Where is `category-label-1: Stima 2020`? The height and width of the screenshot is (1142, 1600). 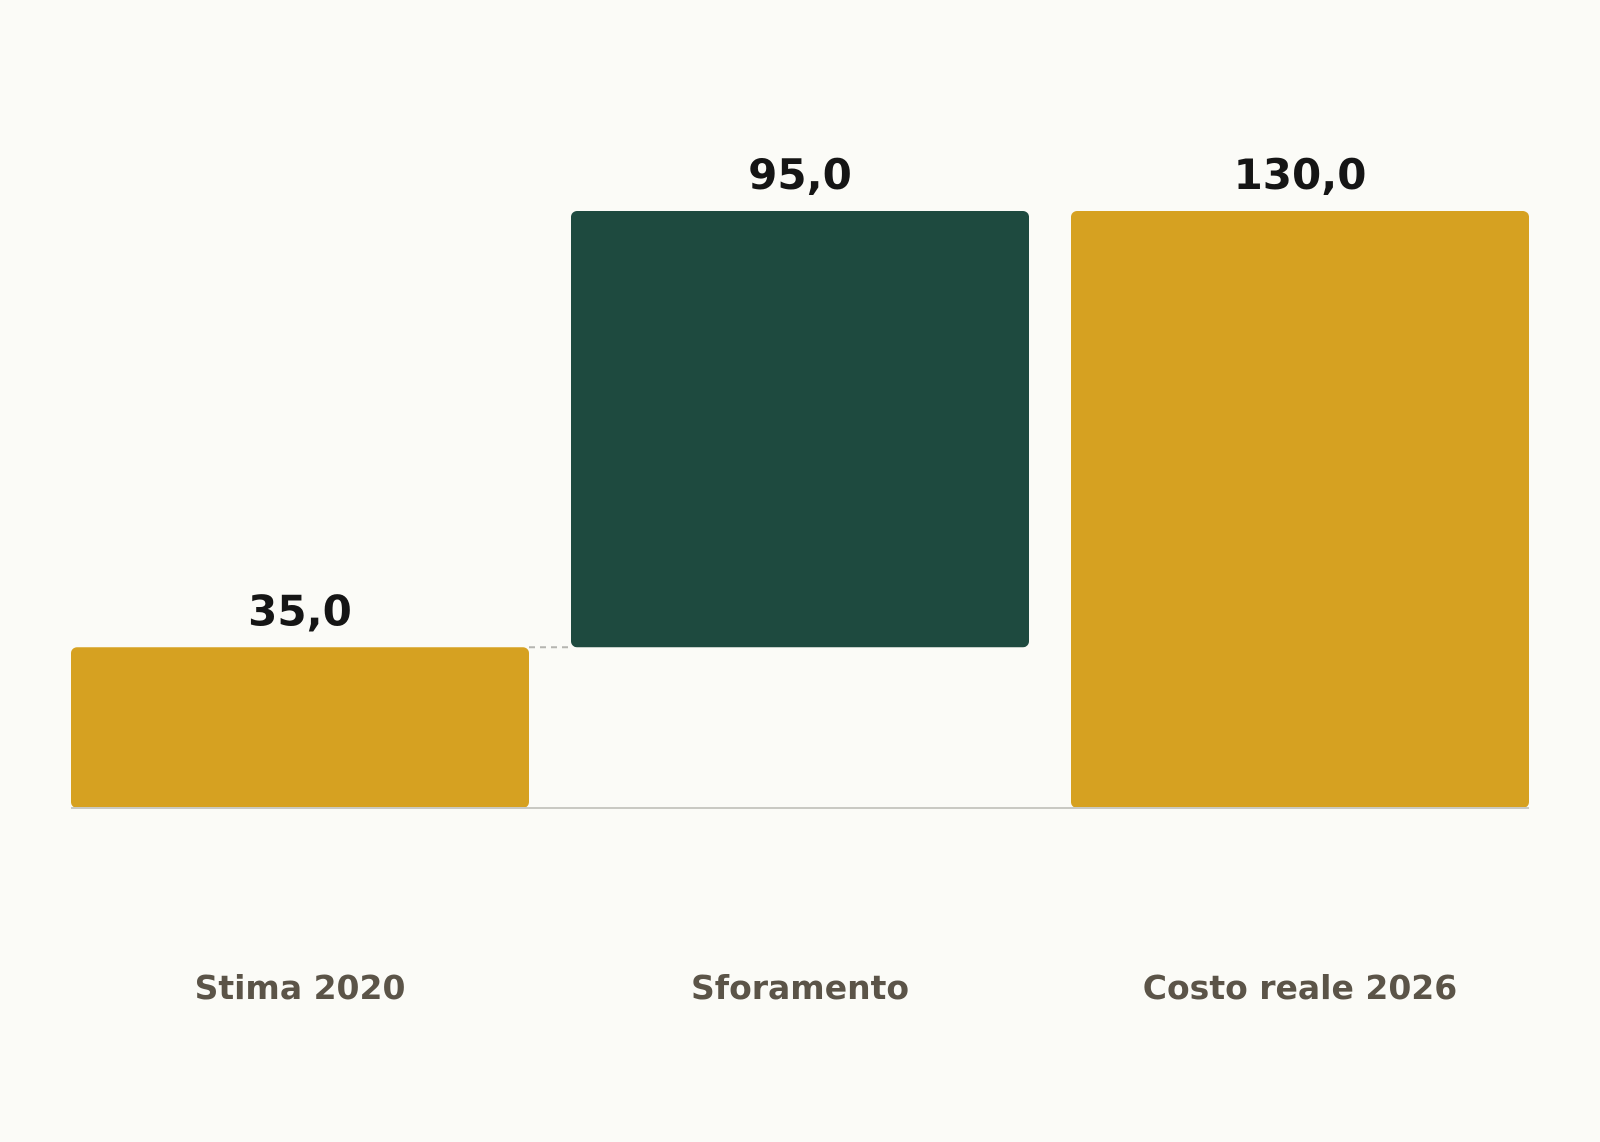
category-label-1: Stima 2020 is located at coordinates (300, 987).